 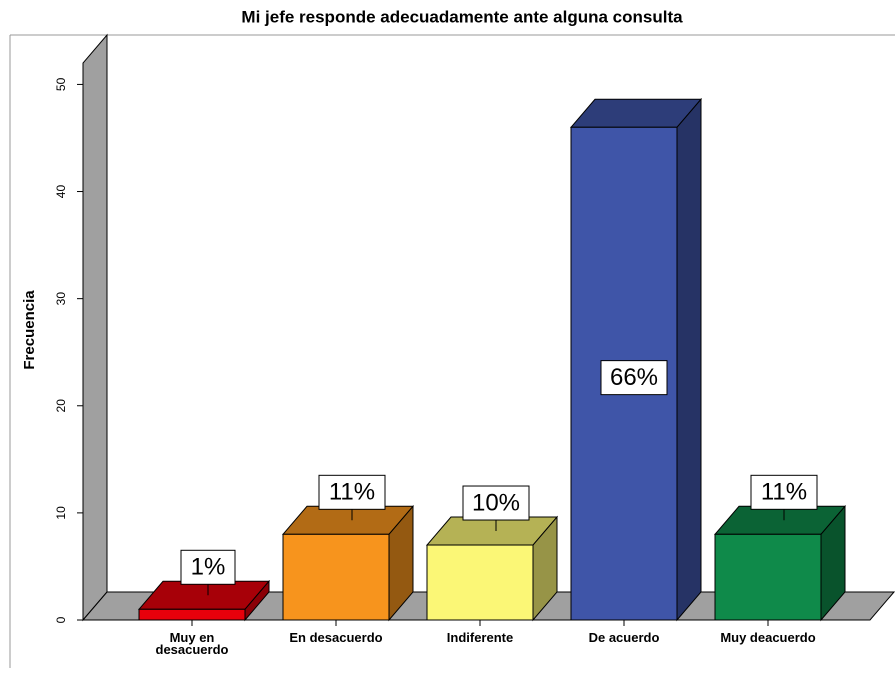 I want to click on y-tick-label: 30, so click(x=61, y=299).